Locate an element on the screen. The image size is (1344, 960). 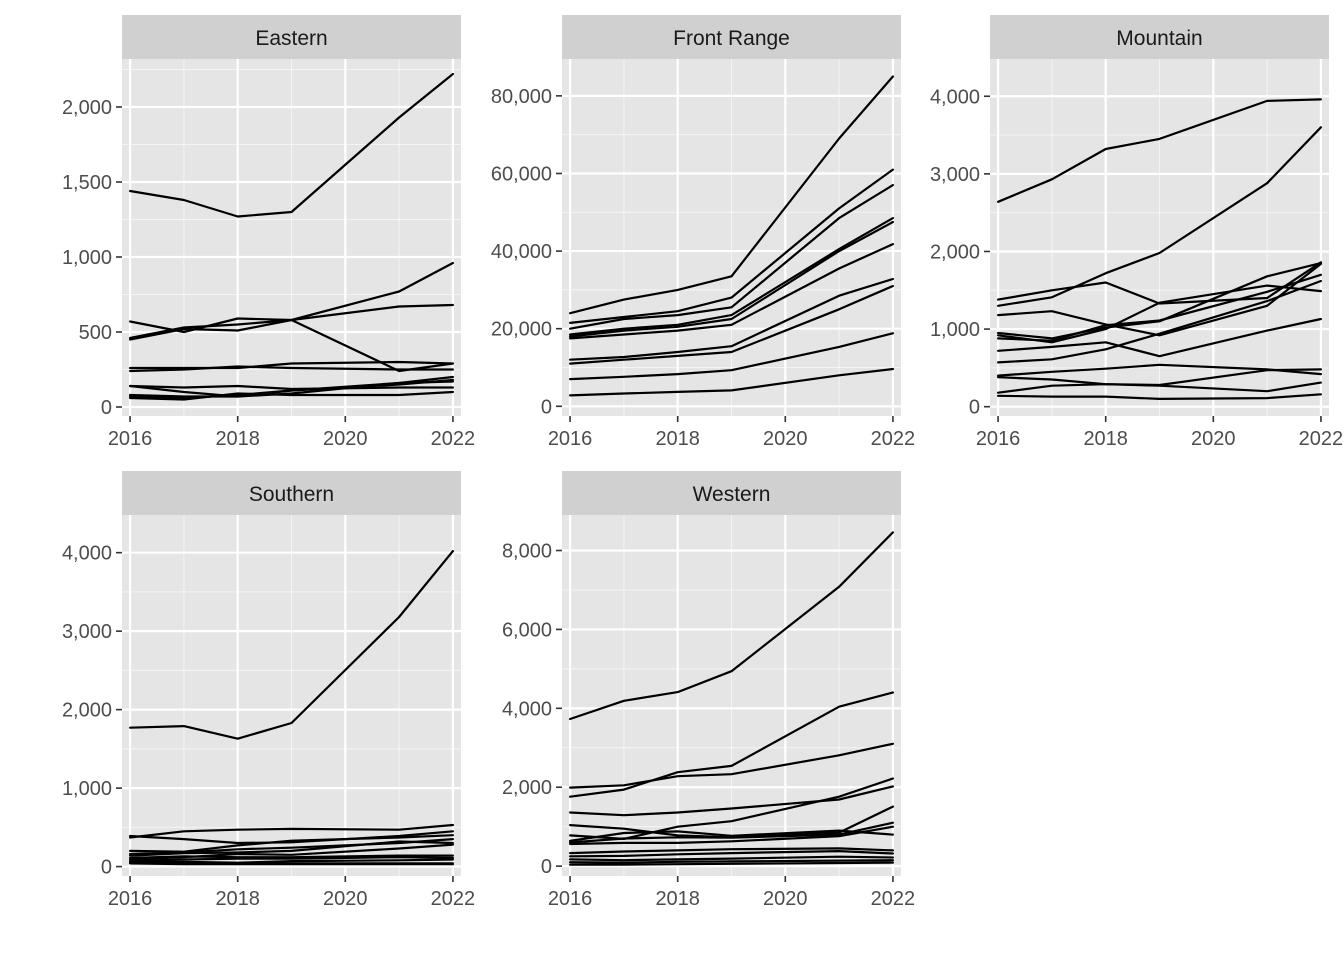
strip-label-mountain: Mountain is located at coordinates (1159, 38).